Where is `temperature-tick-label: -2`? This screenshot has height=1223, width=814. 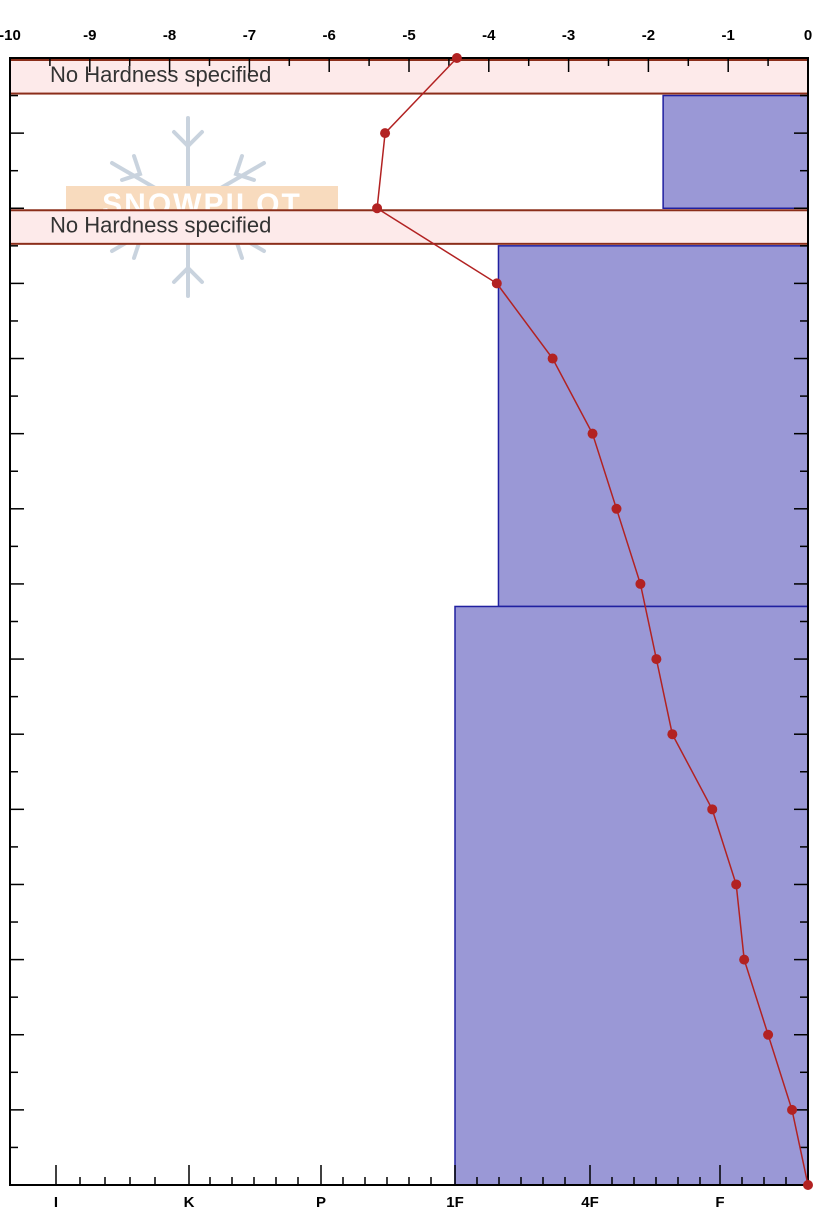
temperature-tick-label: -2 is located at coordinates (648, 35).